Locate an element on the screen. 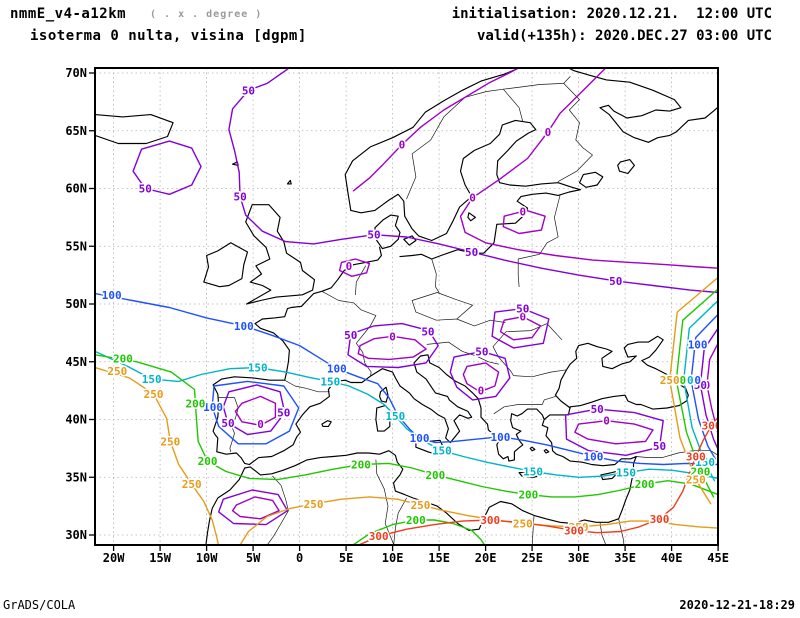 This screenshot has height=618, width=800. lat-axis-label: 60N is located at coordinates (76, 189).